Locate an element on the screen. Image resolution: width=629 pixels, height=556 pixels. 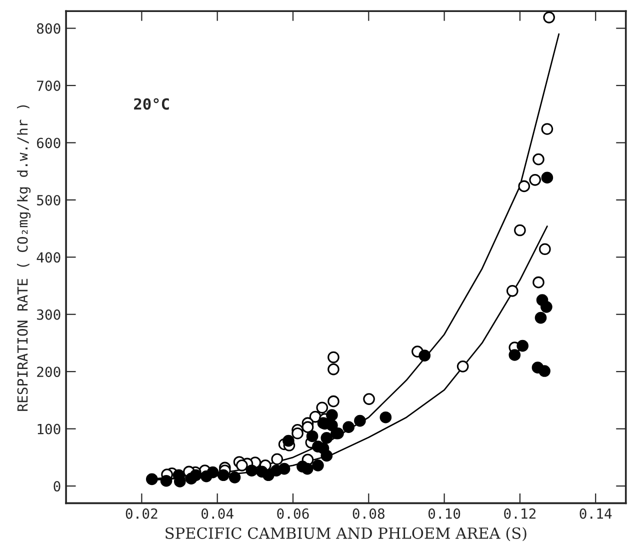
y-tick-label: 500 is located at coordinates (48, 200).